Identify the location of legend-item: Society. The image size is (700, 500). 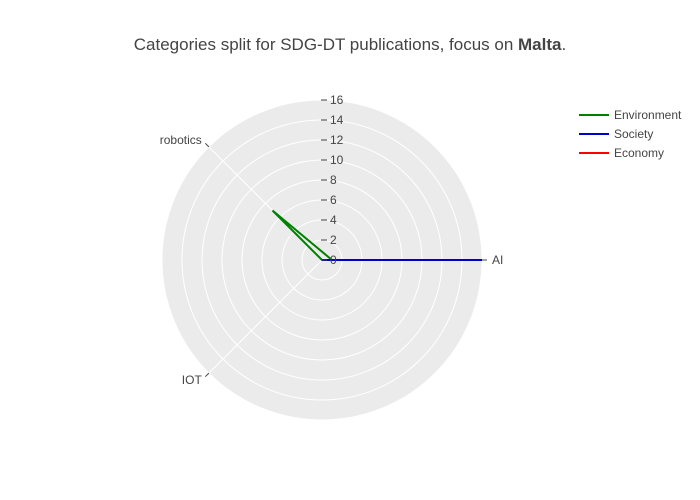
(616, 134).